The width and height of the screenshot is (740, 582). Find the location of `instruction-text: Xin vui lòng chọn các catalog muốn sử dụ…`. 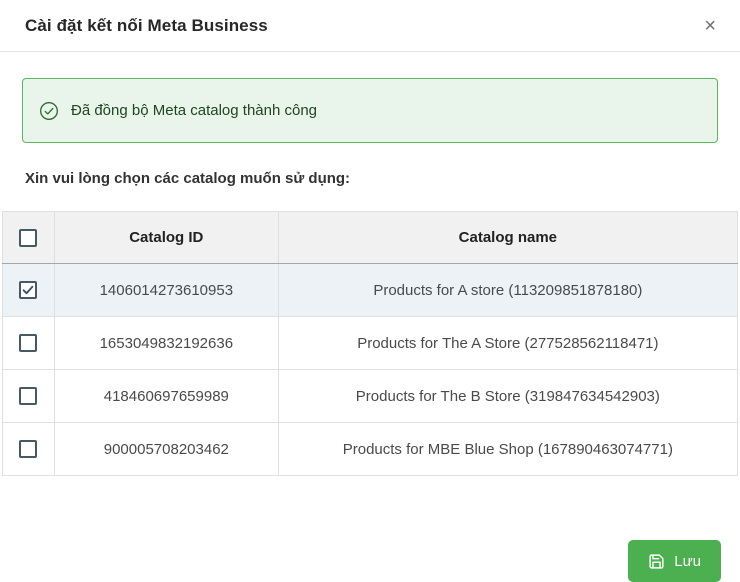

instruction-text: Xin vui lòng chọn các catalog muốn sử dụ… is located at coordinates (188, 178).